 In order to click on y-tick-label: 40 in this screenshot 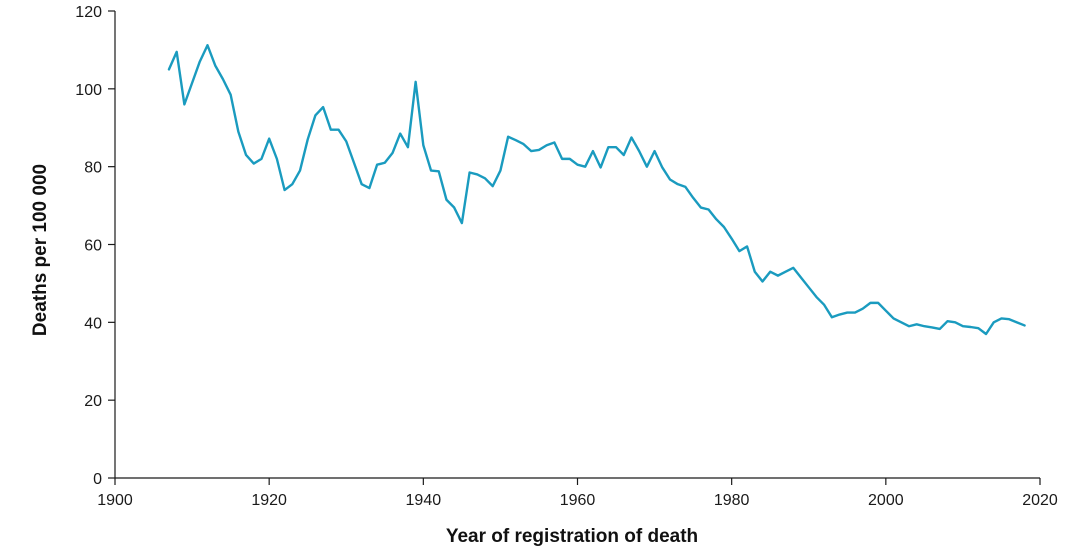, I will do `click(93, 323)`.